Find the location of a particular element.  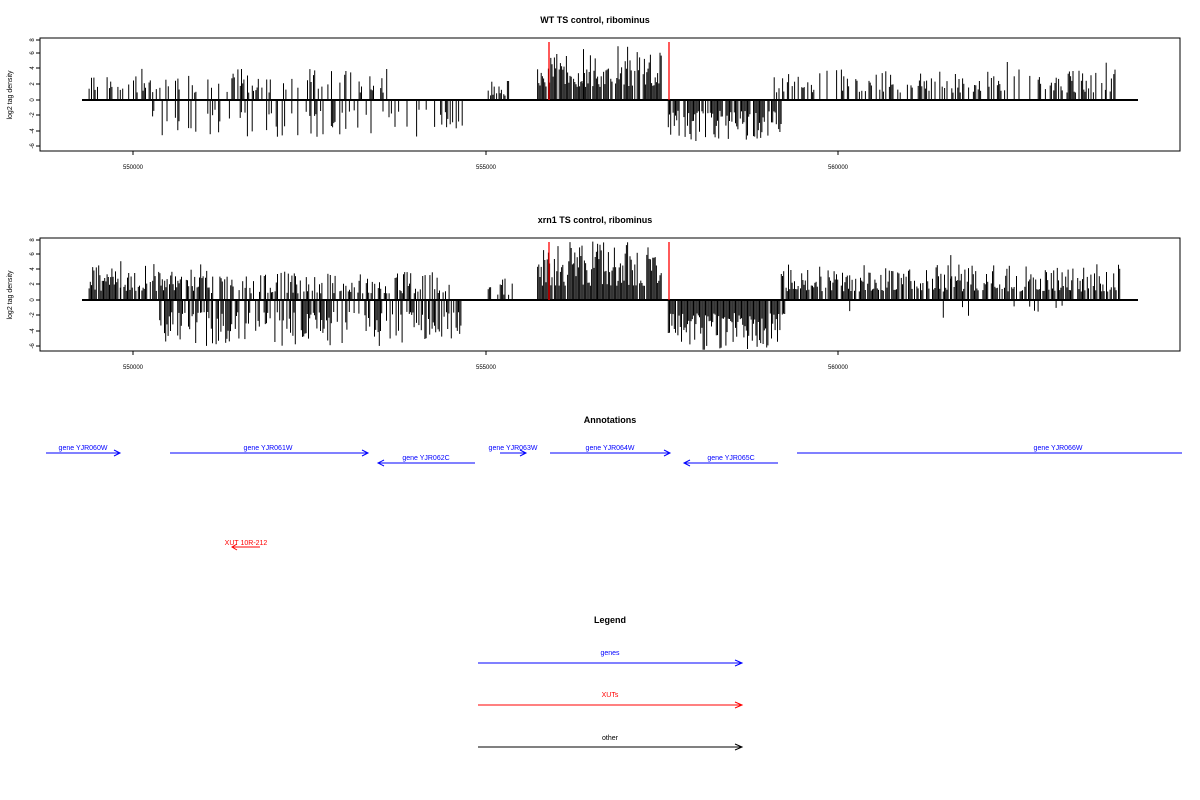

gene-yjr064w: gene YJR064W is located at coordinates (611, 451).